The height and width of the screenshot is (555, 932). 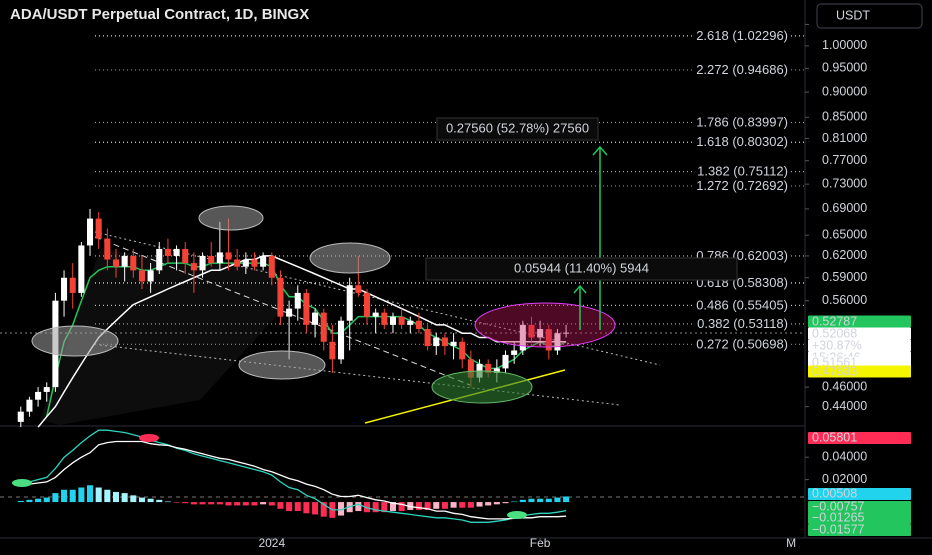 I want to click on y-tick-label: 0.56000, so click(x=844, y=300).